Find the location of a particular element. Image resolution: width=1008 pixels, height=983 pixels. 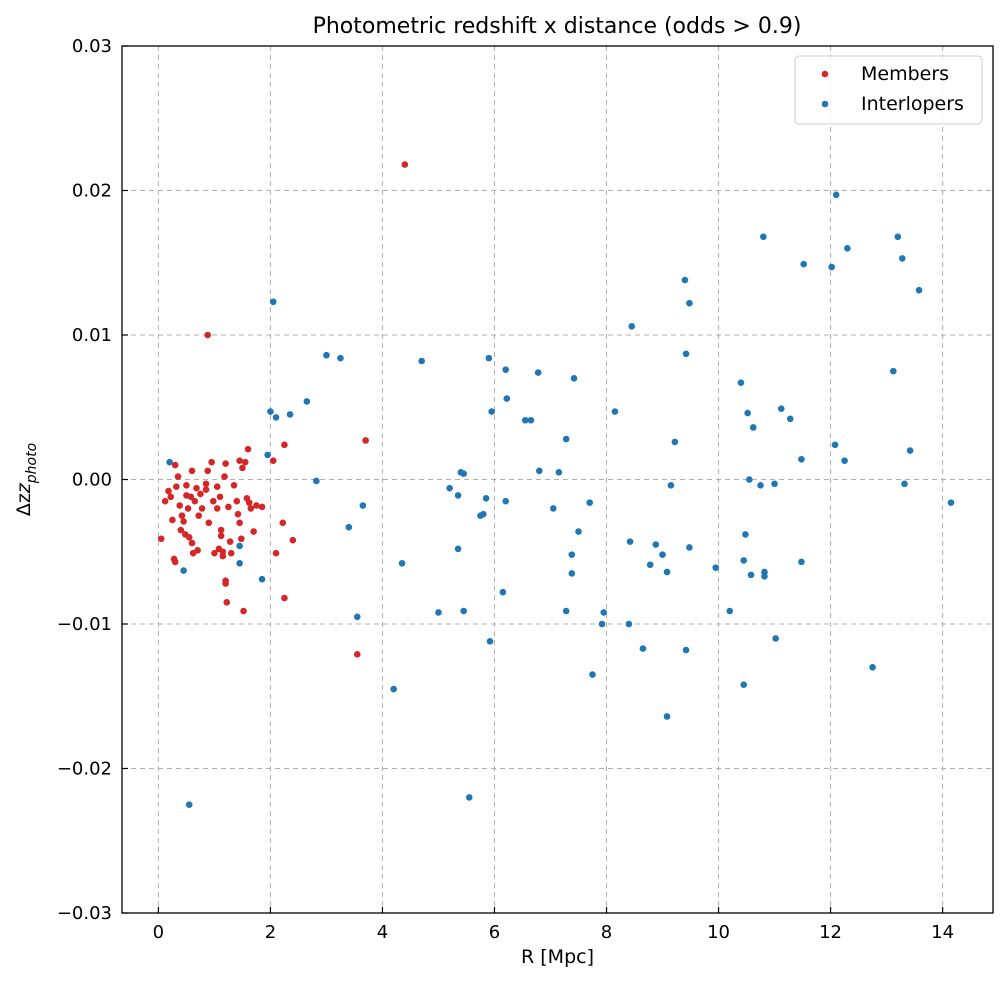

y-tick-label: 0.03 is located at coordinates (92, 46).